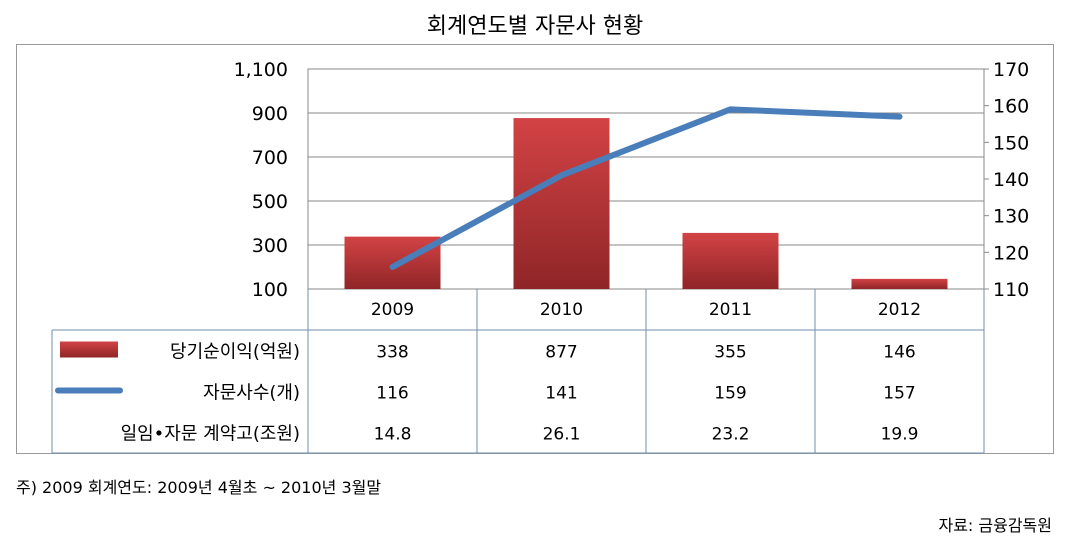  Describe the element at coordinates (270, 114) in the screenshot. I see `left-axis-tick-label: 900` at that location.